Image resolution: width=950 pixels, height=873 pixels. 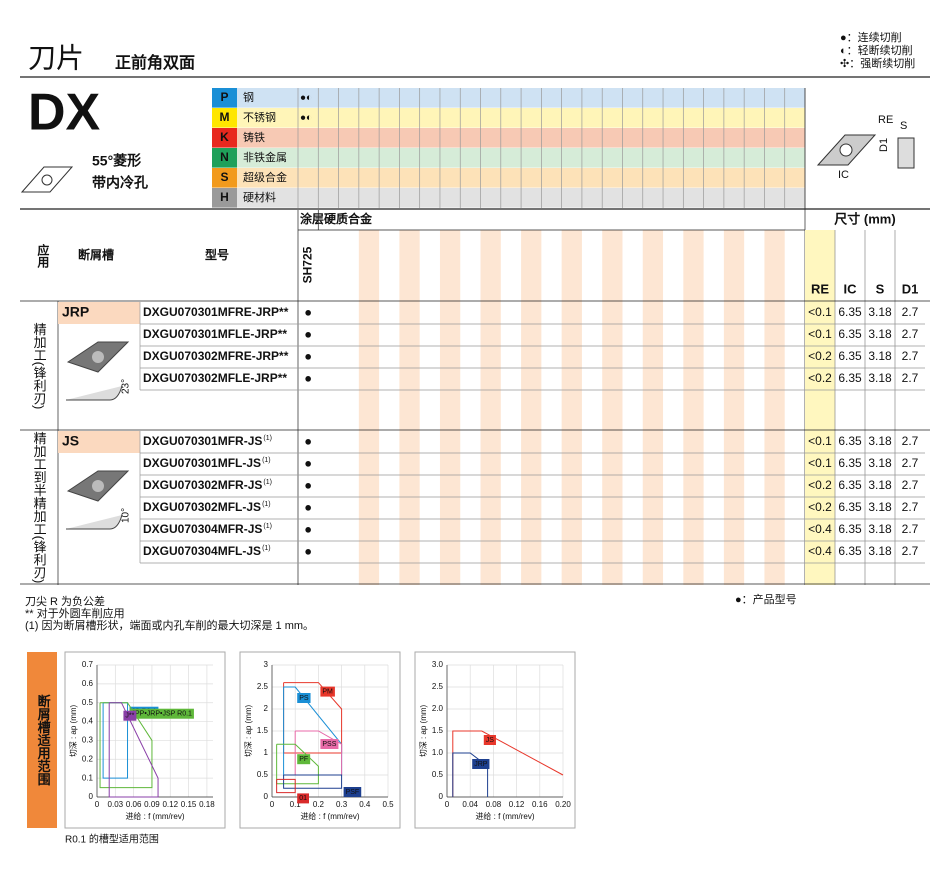 What do you see at coordinates (327, 691) in the screenshot?
I see `region-label: PM` at bounding box center [327, 691].